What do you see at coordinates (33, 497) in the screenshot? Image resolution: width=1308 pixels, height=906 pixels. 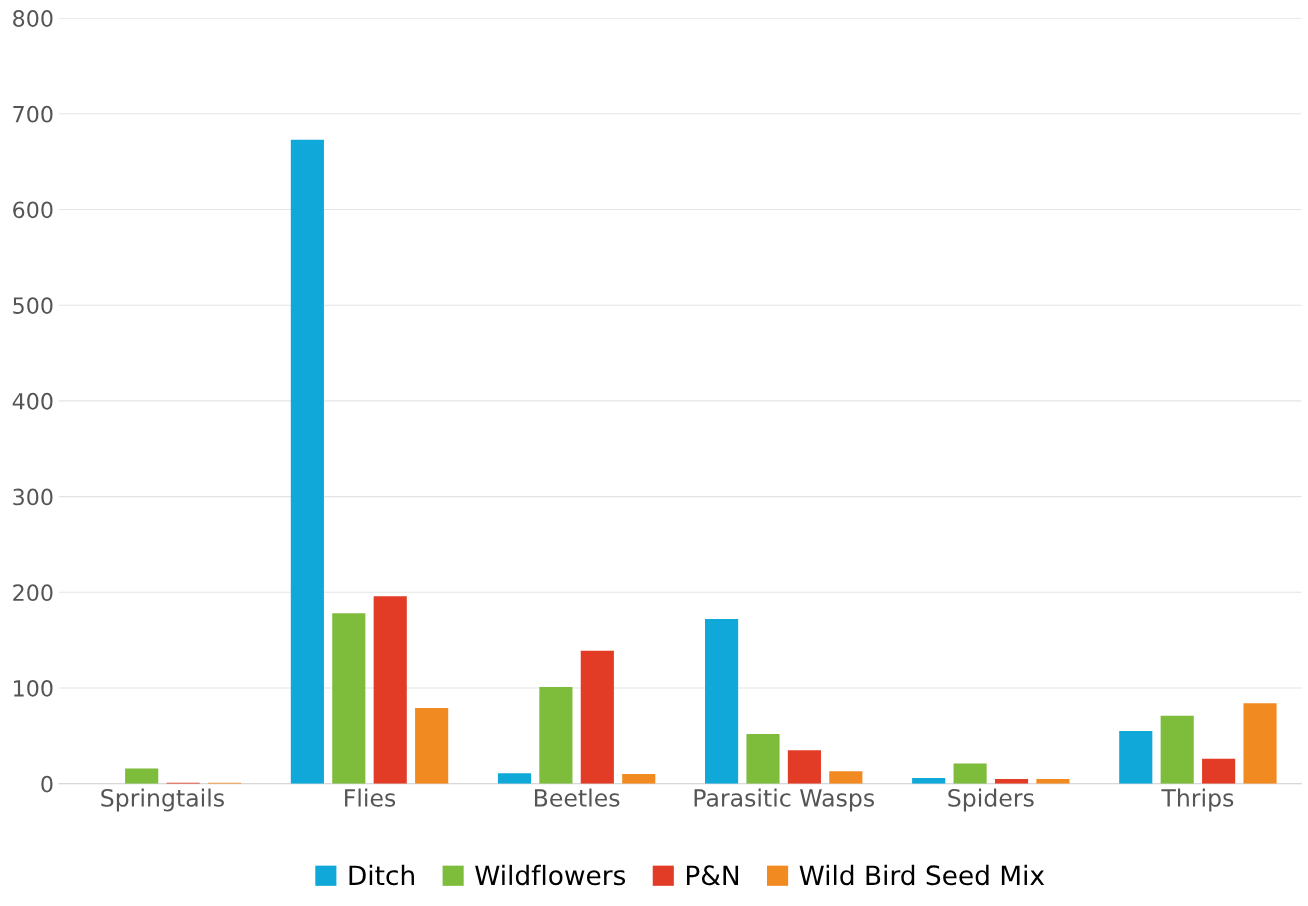 I see `y-tick-label: 300` at bounding box center [33, 497].